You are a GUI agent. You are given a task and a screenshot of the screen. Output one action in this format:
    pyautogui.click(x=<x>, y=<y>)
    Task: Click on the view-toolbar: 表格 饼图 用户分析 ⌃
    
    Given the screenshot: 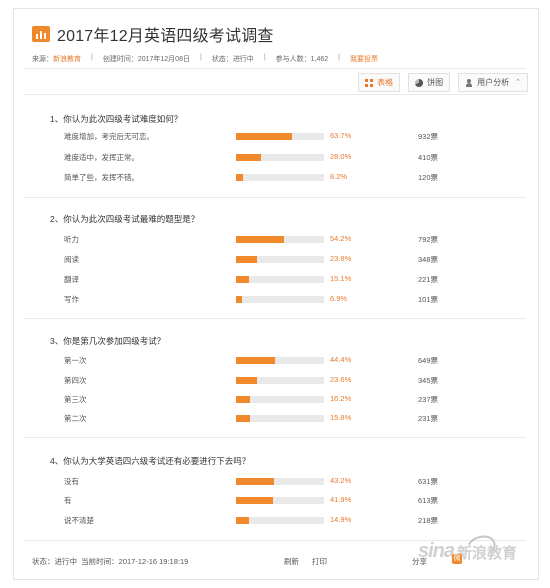 What is the action you would take?
    pyautogui.click(x=443, y=82)
    